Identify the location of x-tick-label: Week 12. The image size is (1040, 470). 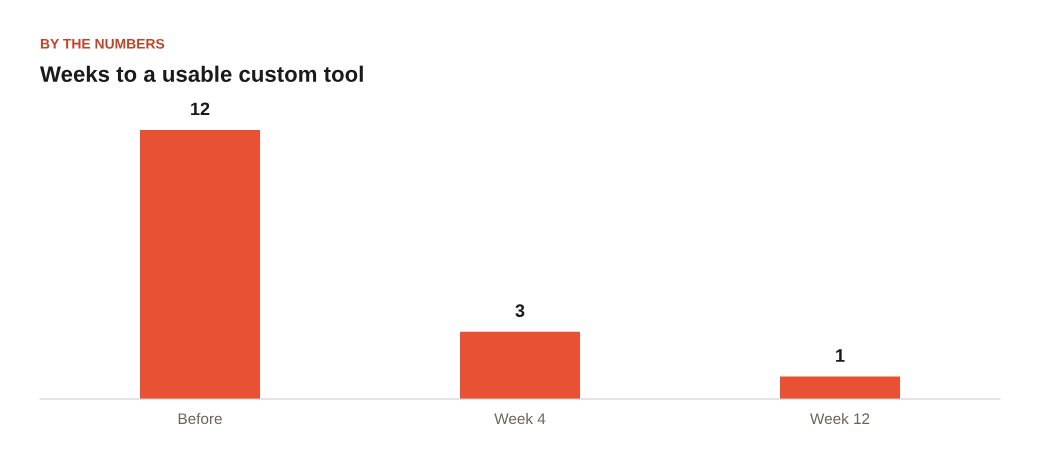
(840, 418).